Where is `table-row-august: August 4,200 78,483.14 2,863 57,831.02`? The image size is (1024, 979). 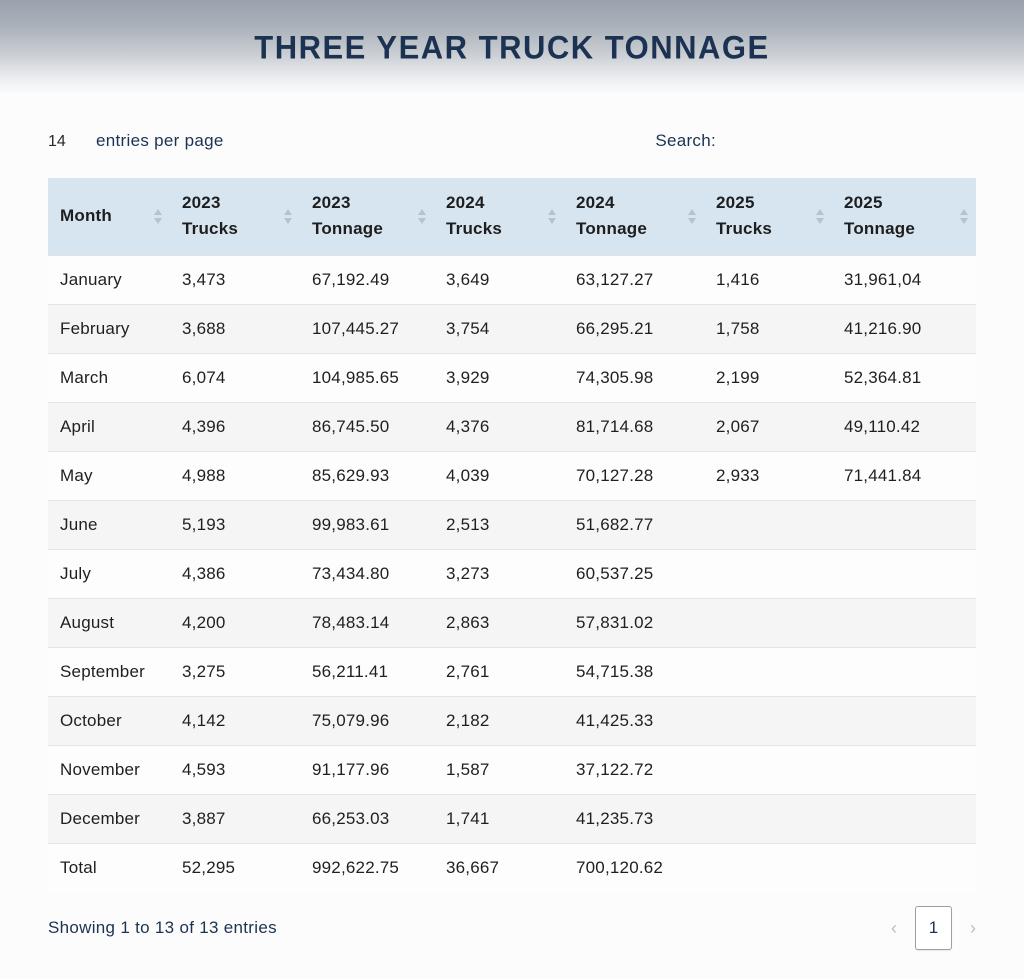 table-row-august: August 4,200 78,483.14 2,863 57,831.02 is located at coordinates (512, 622).